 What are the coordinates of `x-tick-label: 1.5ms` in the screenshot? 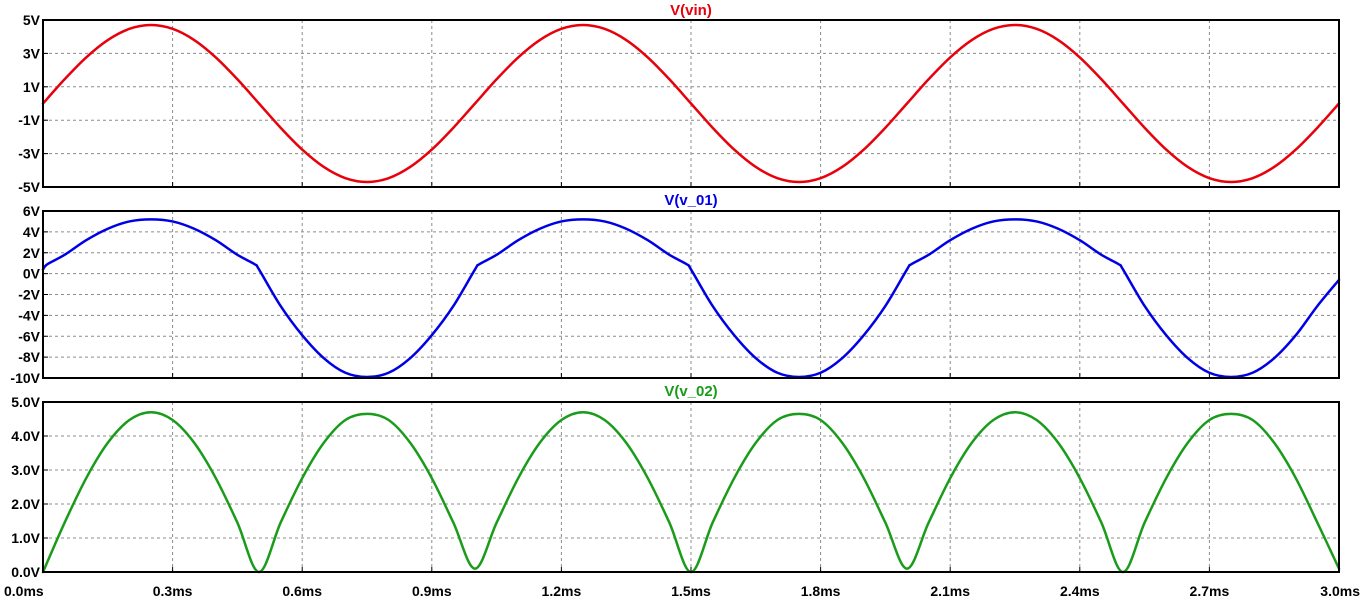 It's located at (691, 591).